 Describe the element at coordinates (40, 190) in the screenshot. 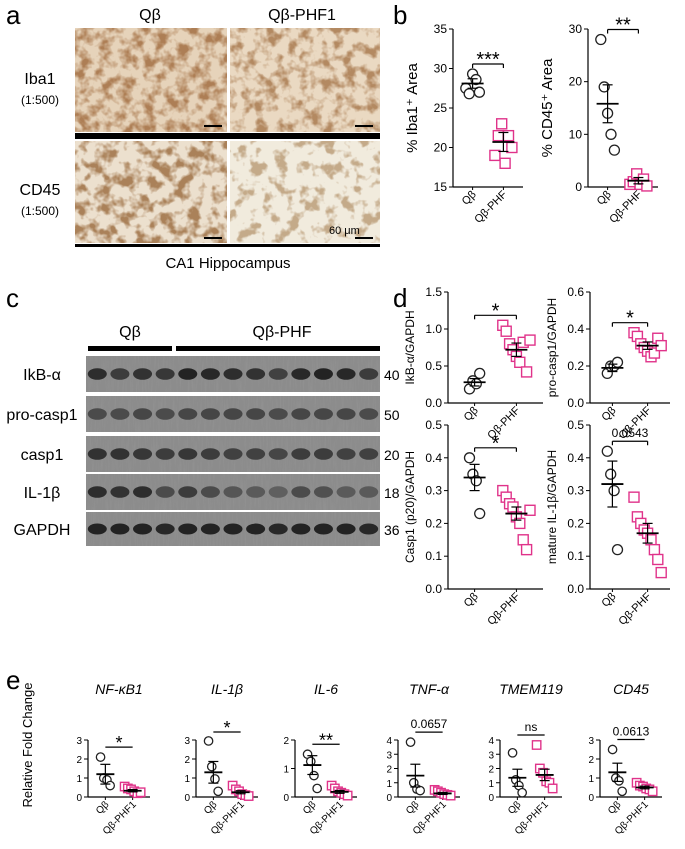

I see `row-label-cd45: CD45` at that location.